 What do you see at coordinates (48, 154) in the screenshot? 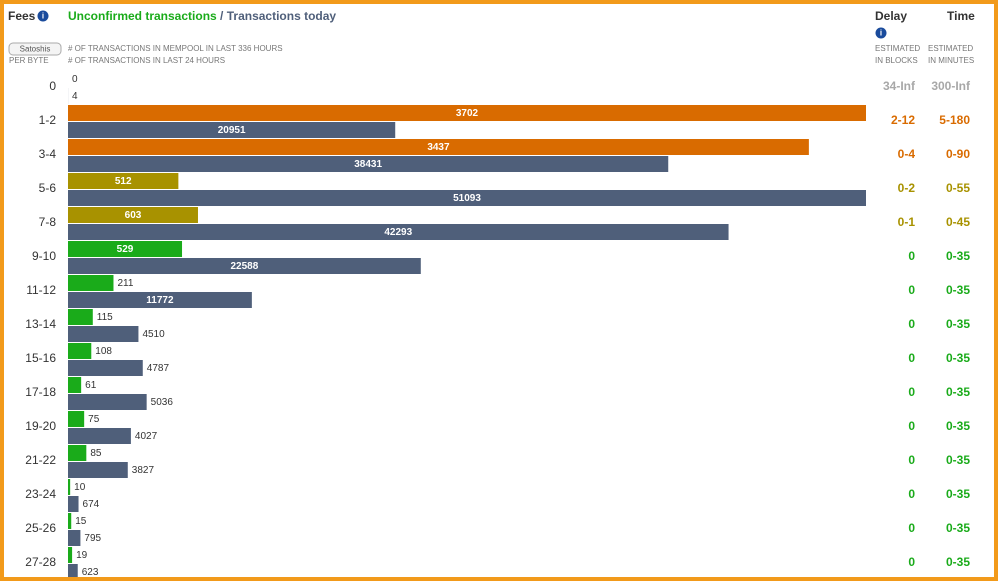
I see `fee-label: 3-4` at bounding box center [48, 154].